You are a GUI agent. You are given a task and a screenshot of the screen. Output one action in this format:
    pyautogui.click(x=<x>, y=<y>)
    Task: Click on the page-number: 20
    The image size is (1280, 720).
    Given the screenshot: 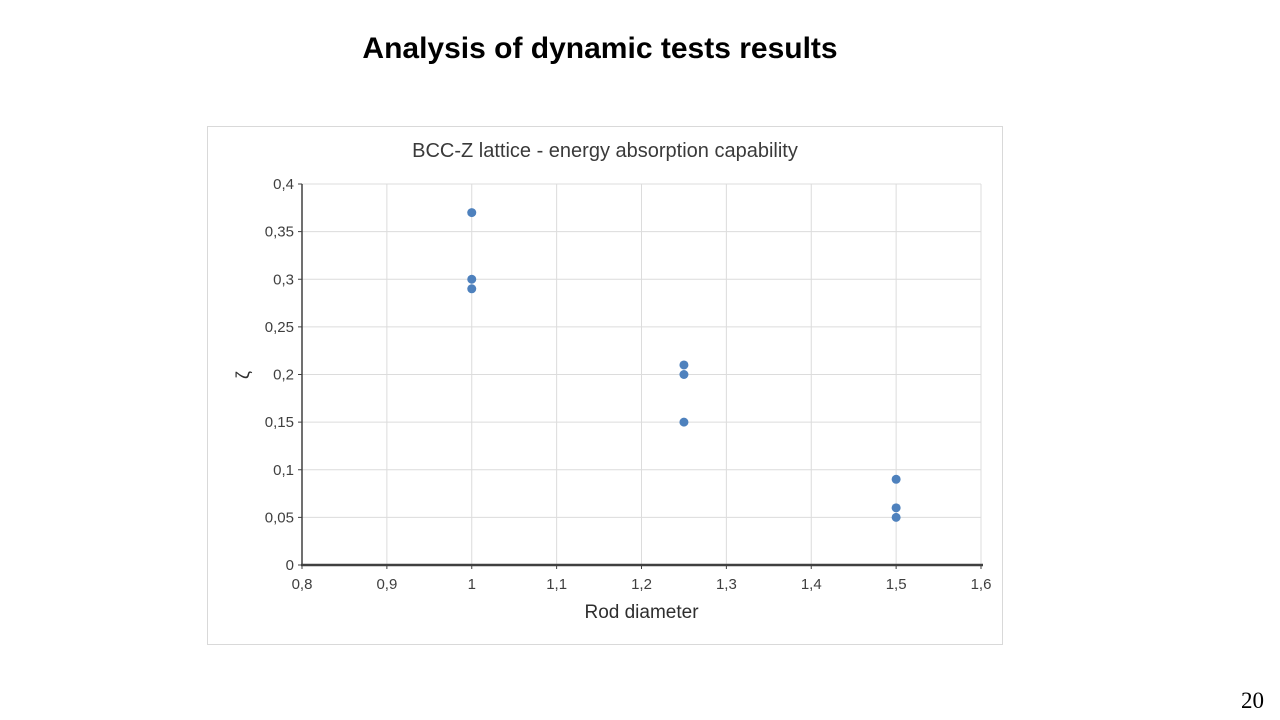 What is the action you would take?
    pyautogui.click(x=1252, y=700)
    